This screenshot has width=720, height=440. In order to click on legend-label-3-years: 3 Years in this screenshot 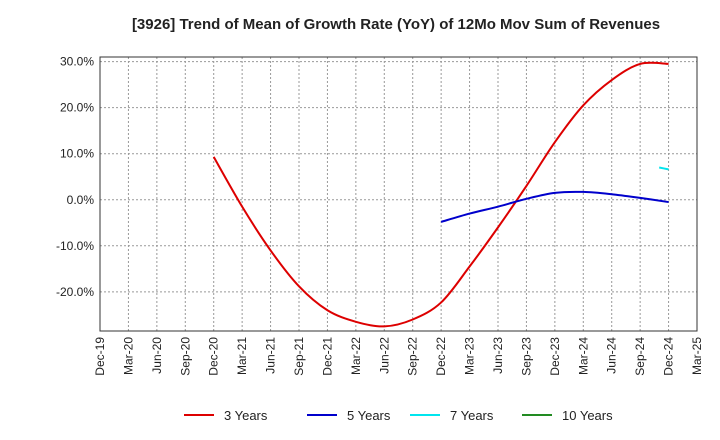, I will do `click(246, 415)`.